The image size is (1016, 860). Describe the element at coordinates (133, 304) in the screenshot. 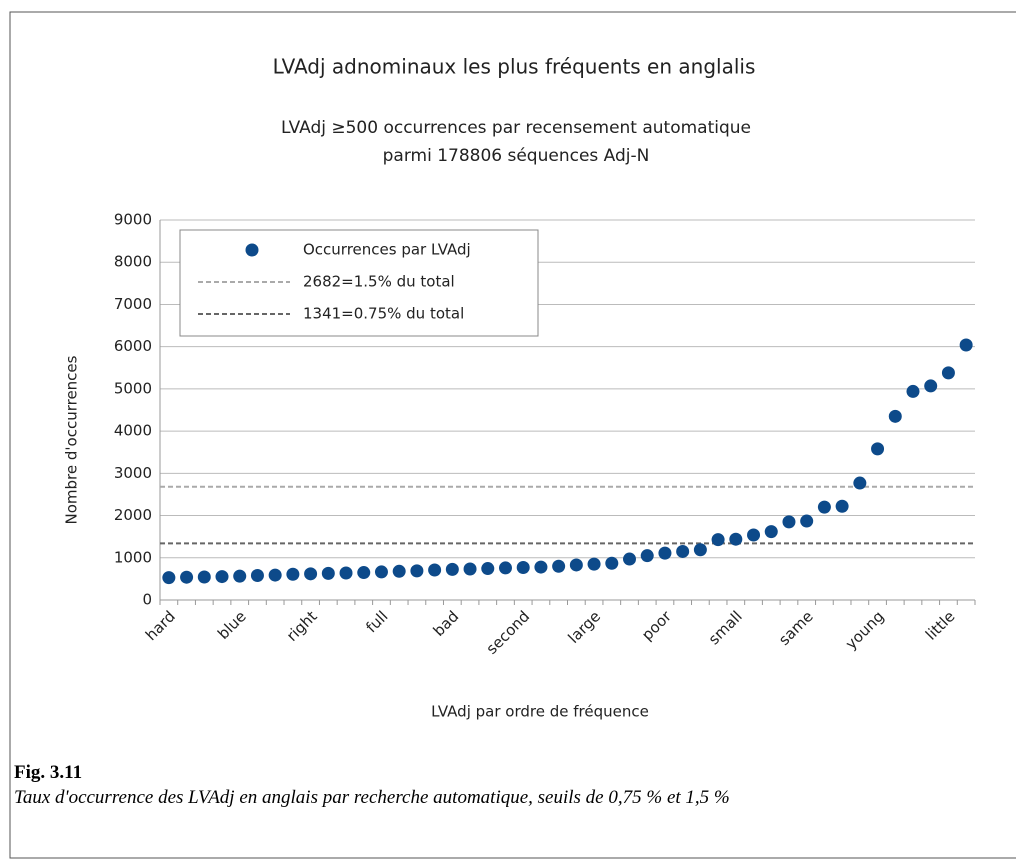

I see `y-tick-label: 7000` at that location.